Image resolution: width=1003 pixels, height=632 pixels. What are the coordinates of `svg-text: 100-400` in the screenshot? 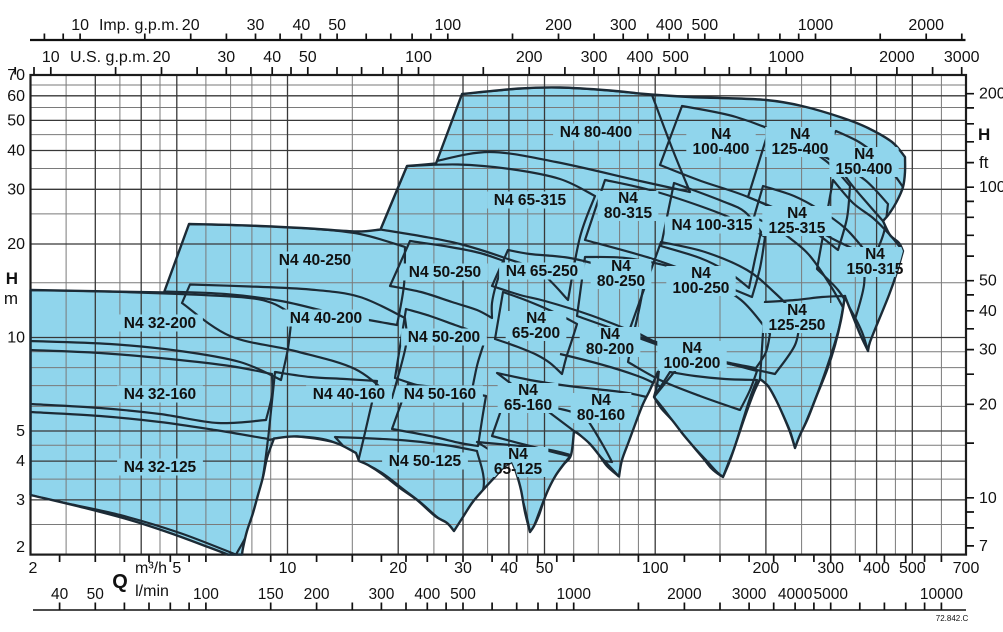 It's located at (721, 149).